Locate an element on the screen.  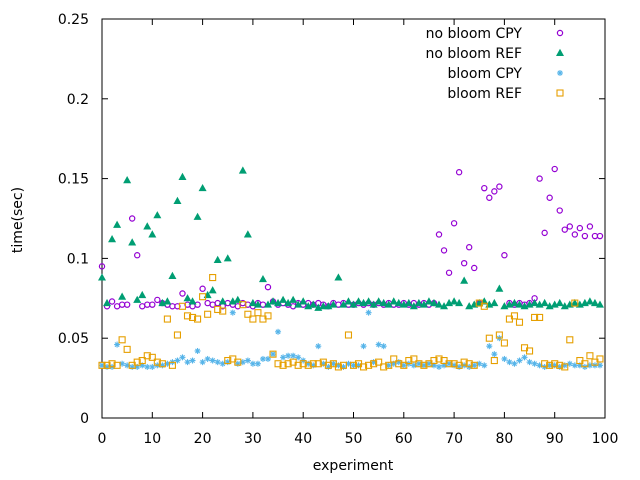
y-tick-label: 0.2 is located at coordinates (78, 100).